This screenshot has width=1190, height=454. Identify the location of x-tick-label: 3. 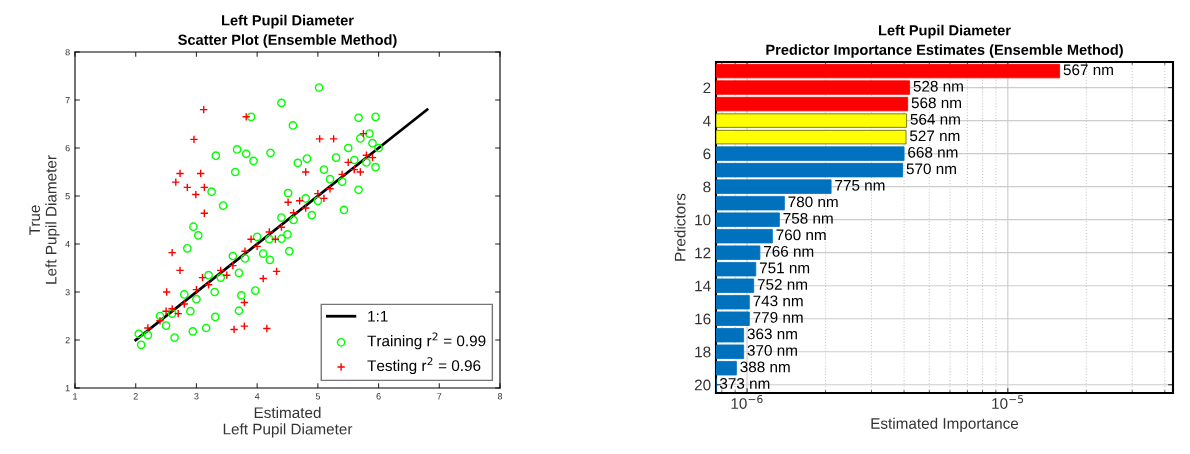
(196, 396).